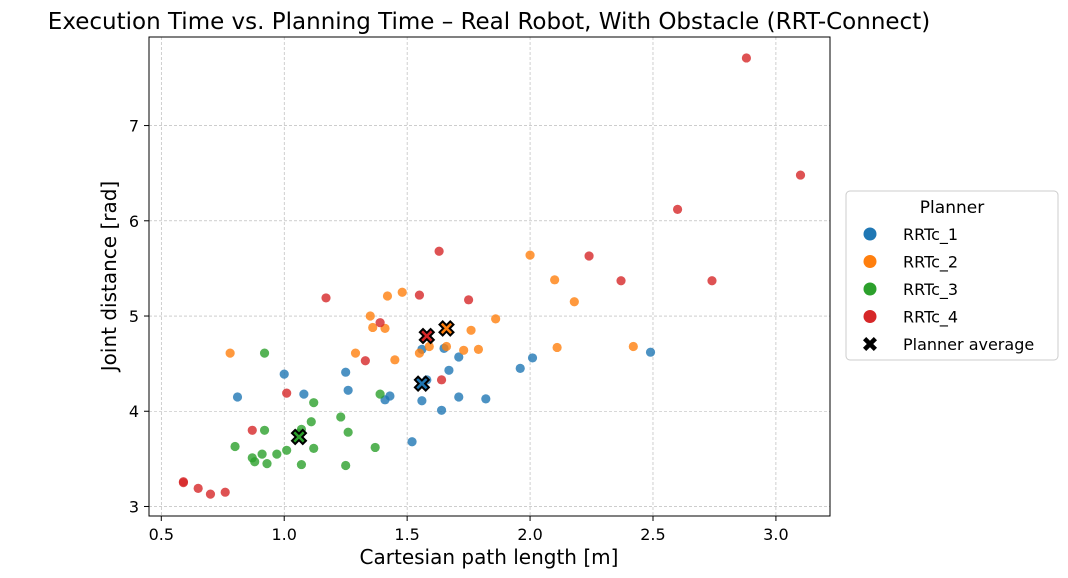 This screenshot has width=1068, height=578. What do you see at coordinates (930, 290) in the screenshot?
I see `legend-label: RRTc_3` at bounding box center [930, 290].